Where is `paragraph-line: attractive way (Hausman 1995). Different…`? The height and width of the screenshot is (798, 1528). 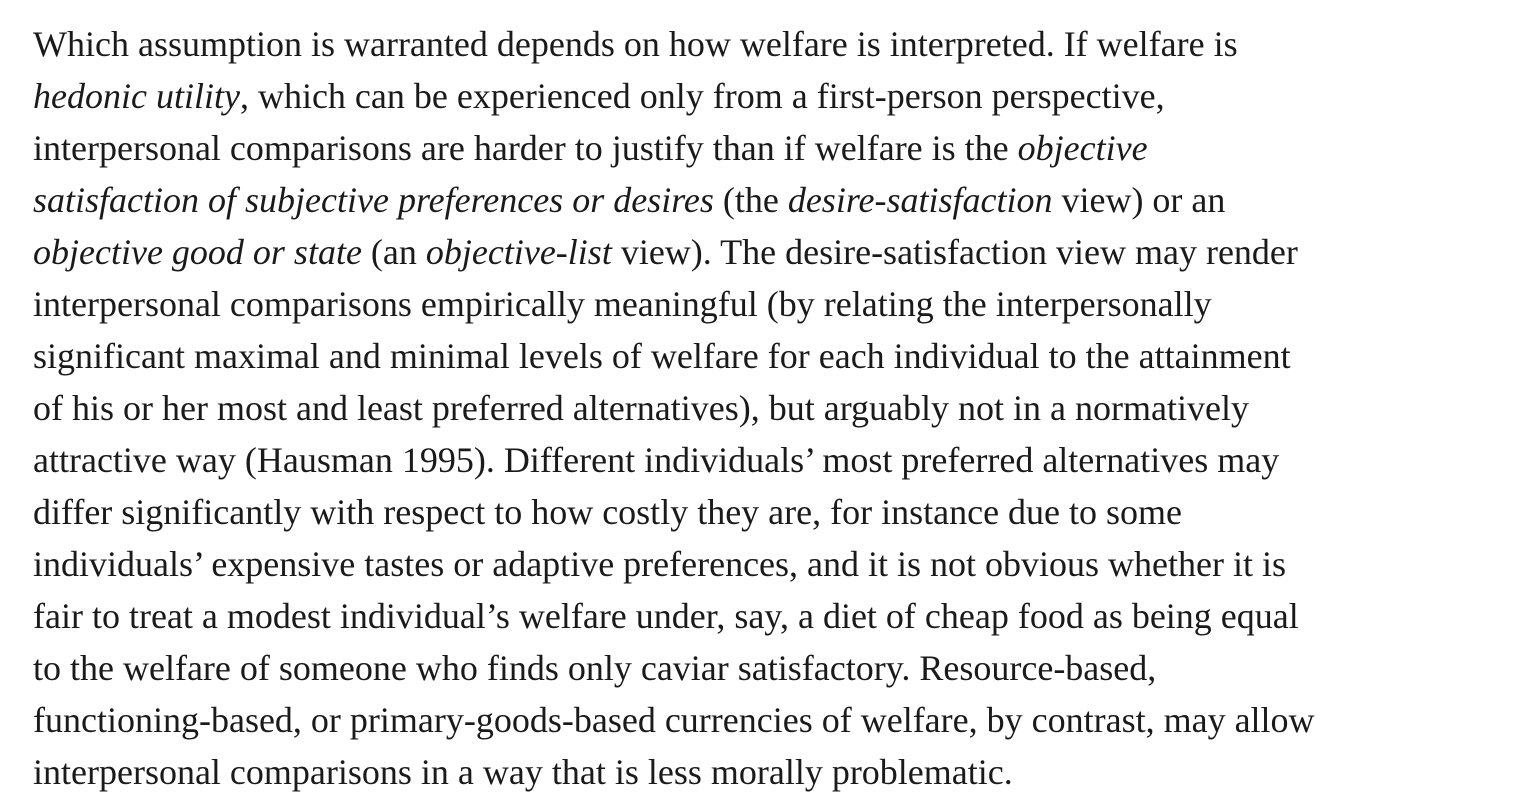
paragraph-line: attractive way (Hausman 1995). Different… is located at coordinates (778, 460).